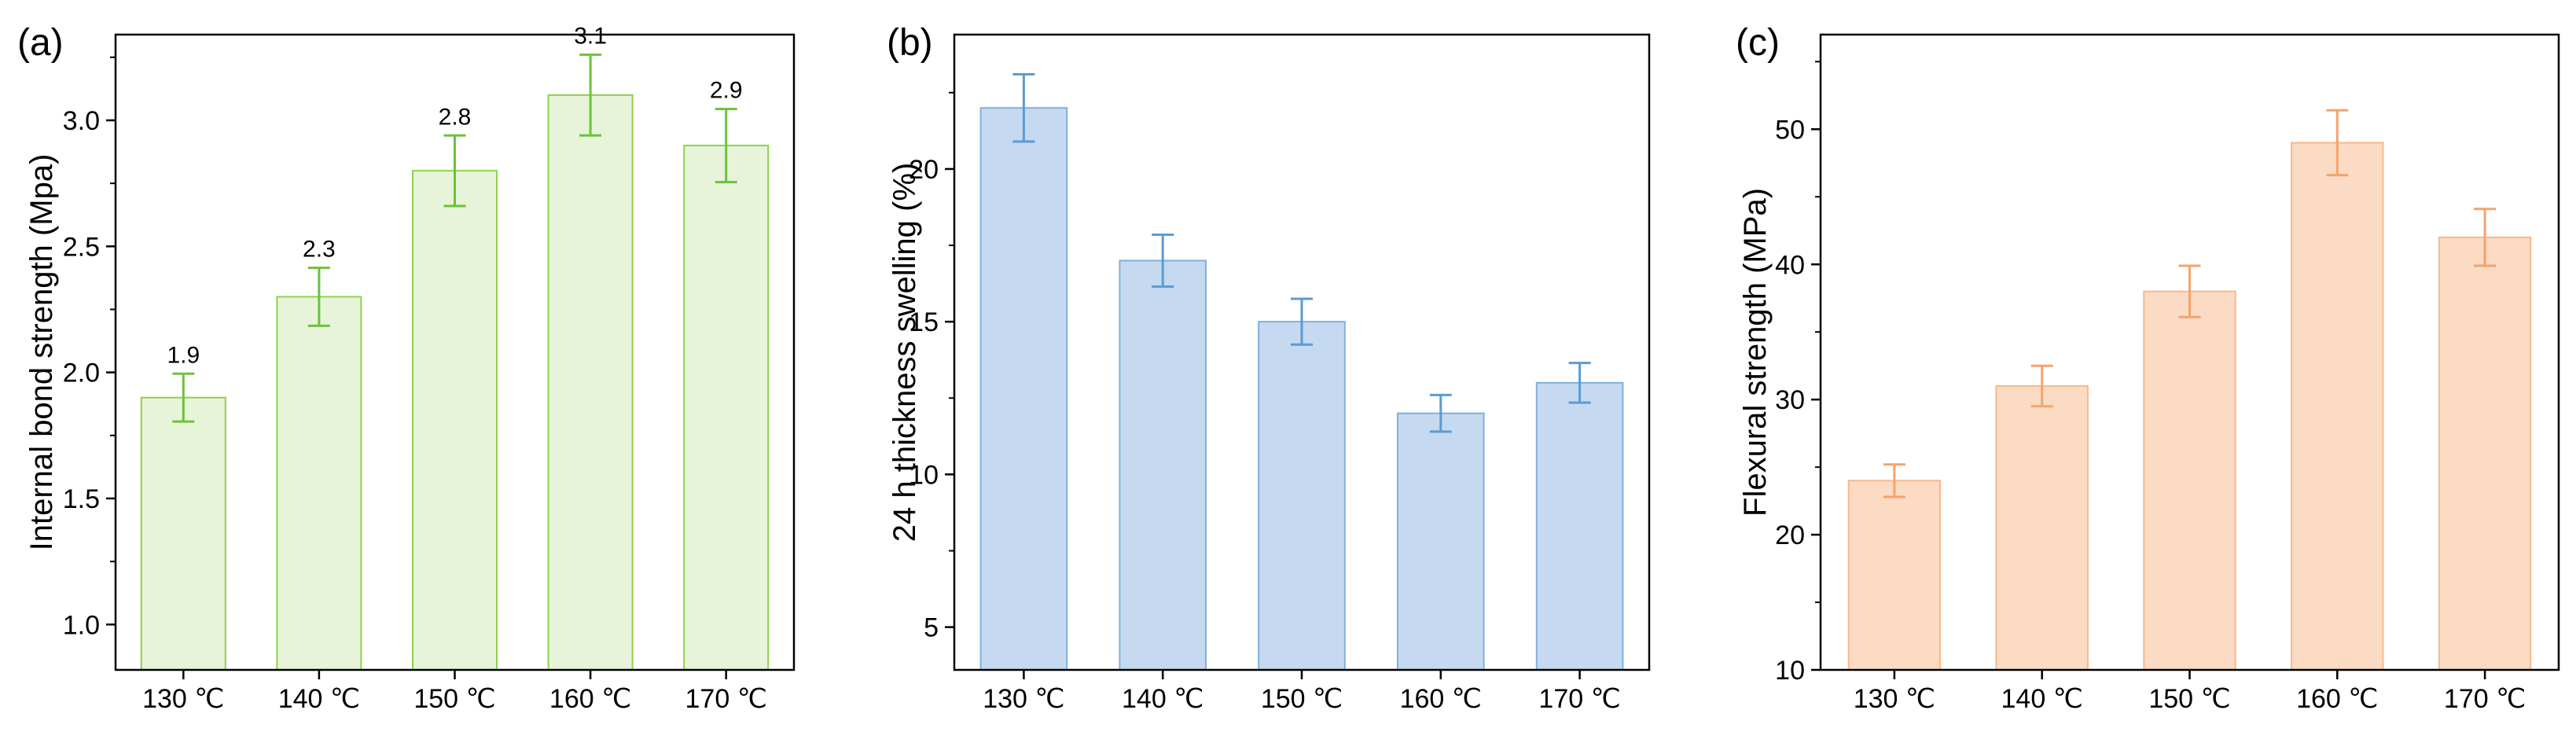 This screenshot has width=2576, height=732. What do you see at coordinates (81, 625) in the screenshot?
I see `y-tick-label: 1.0` at bounding box center [81, 625].